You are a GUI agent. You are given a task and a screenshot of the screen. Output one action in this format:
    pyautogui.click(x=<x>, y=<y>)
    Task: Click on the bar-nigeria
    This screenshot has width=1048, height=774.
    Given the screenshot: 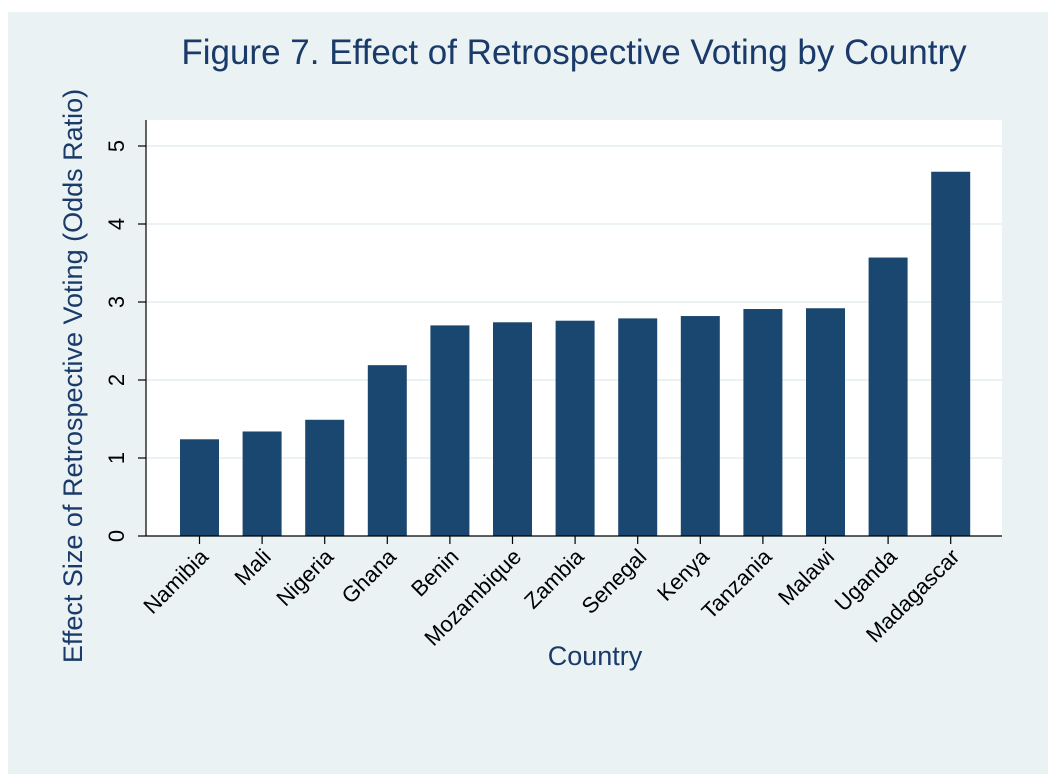 What is the action you would take?
    pyautogui.click(x=325, y=477)
    